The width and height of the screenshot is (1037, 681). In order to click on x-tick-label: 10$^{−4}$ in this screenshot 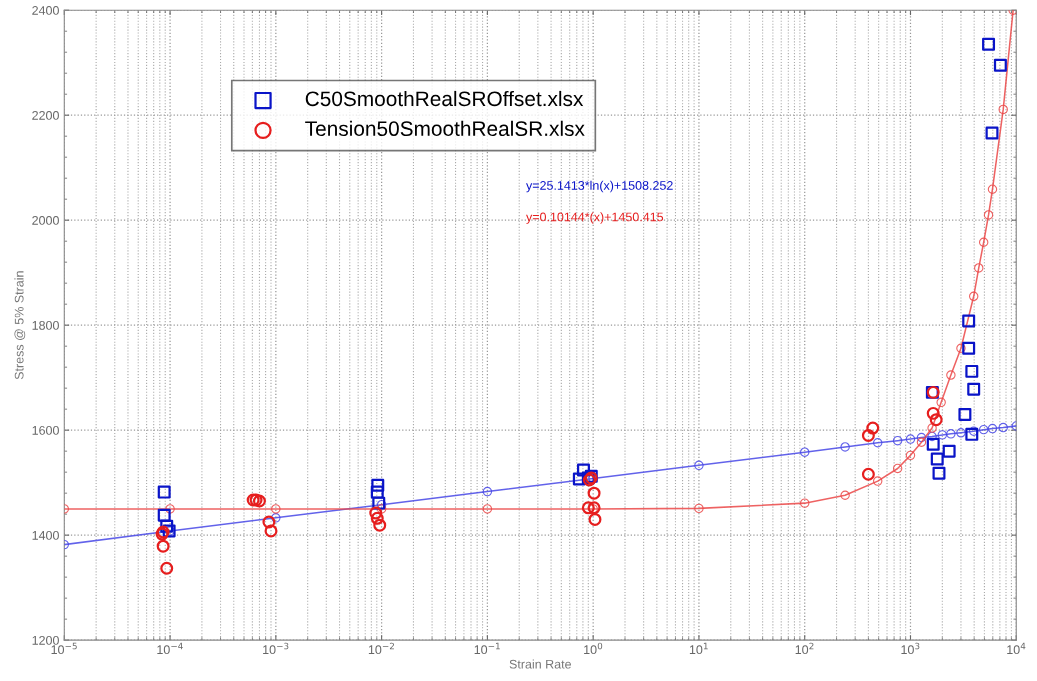, I will do `click(170, 648)`.